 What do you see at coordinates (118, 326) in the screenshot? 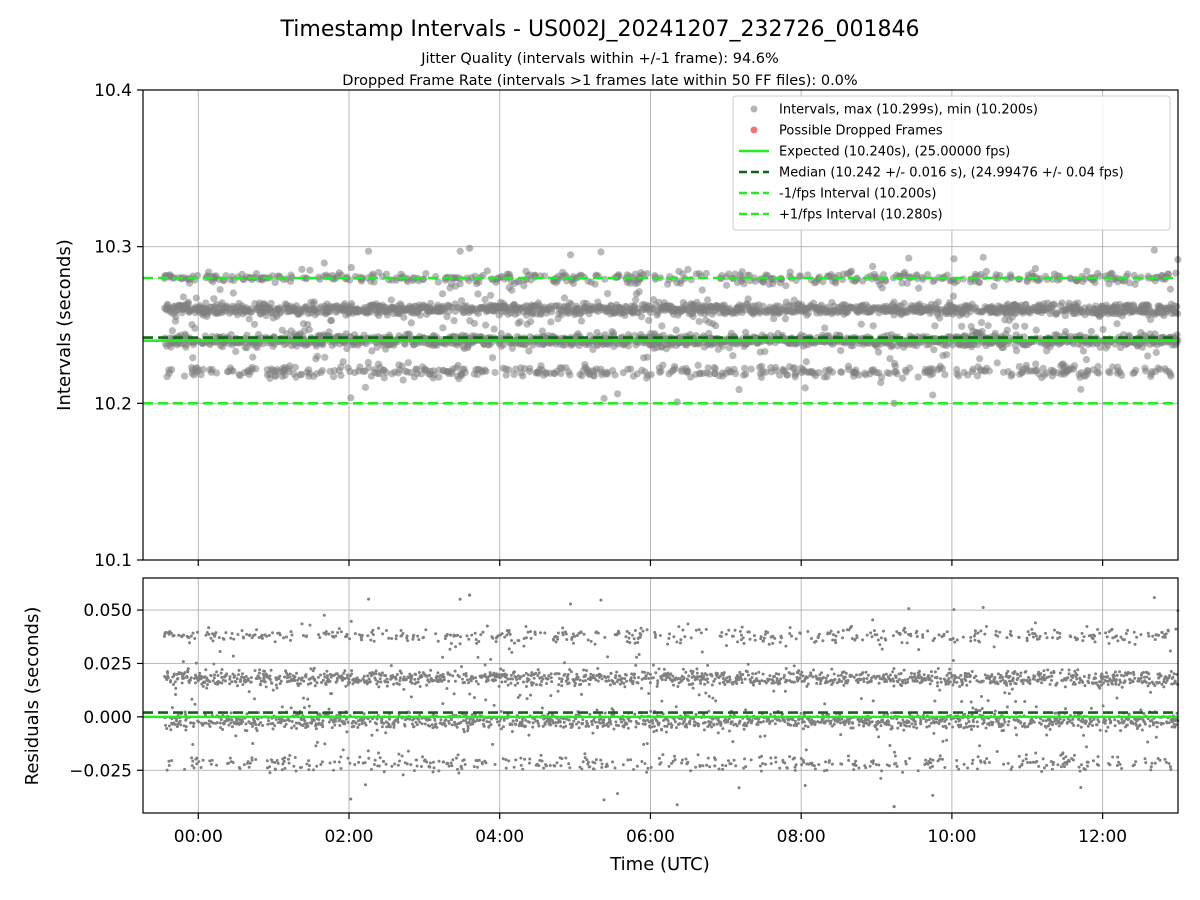
I see `intervals-y-ticks: 10.110.210.310.4` at bounding box center [118, 326].